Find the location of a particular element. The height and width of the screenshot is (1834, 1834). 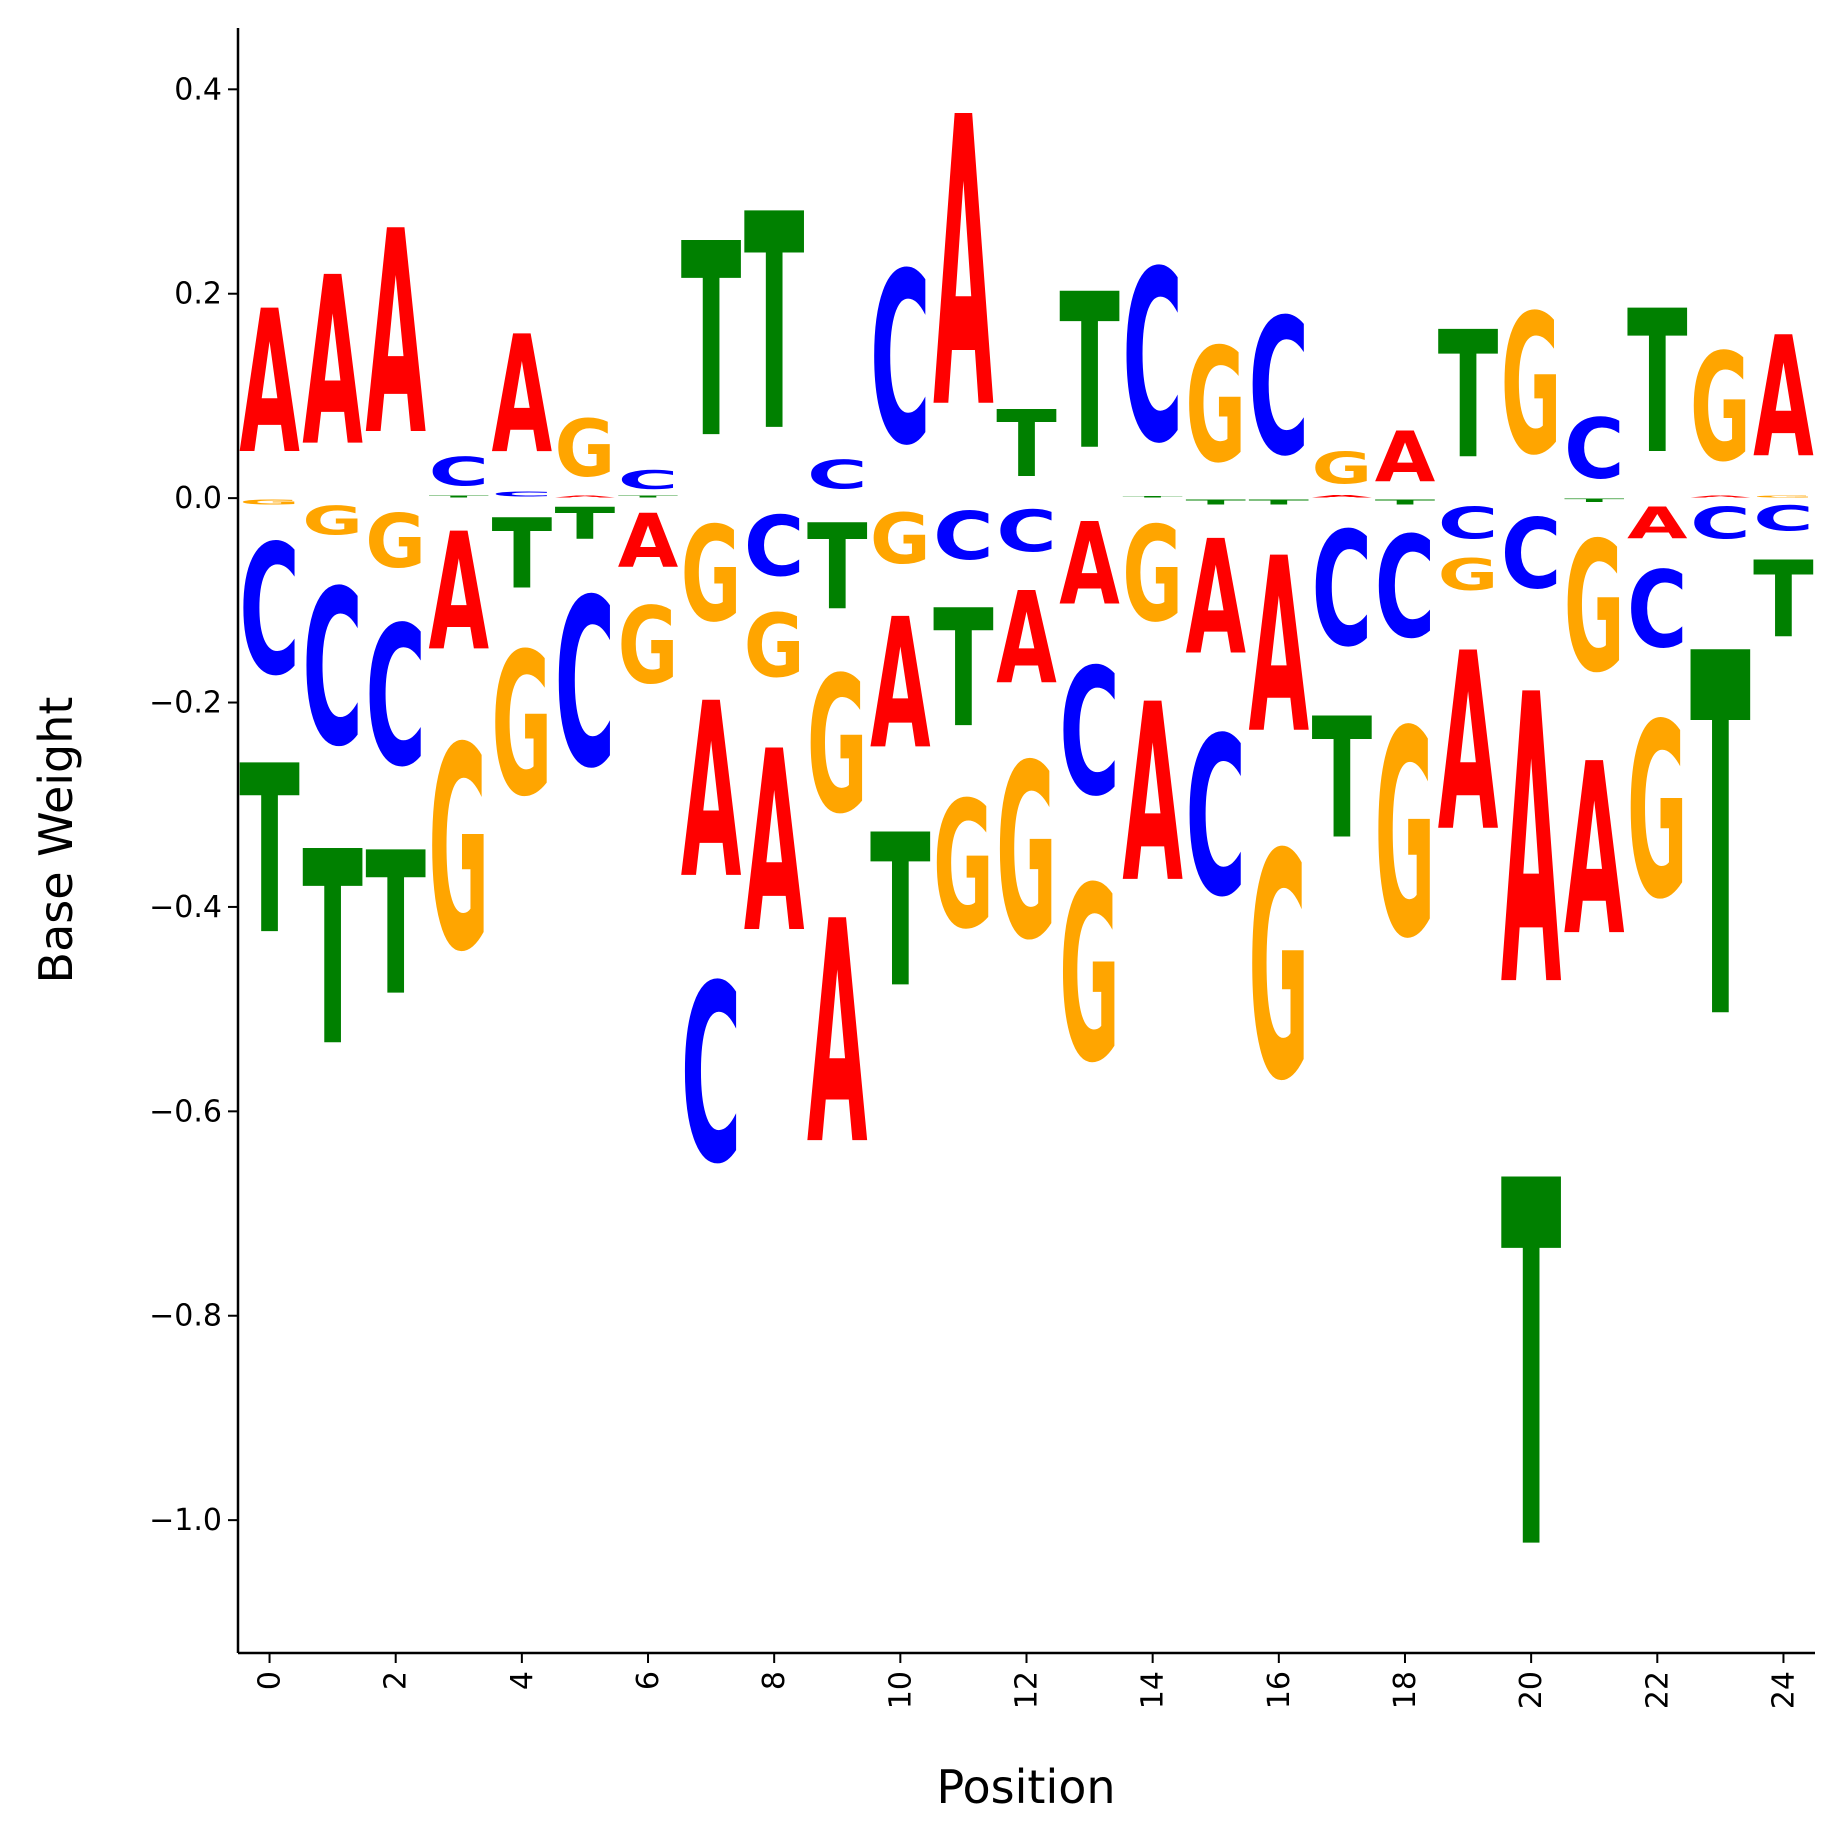

x-tick-label: 8 is located at coordinates (774, 1680).